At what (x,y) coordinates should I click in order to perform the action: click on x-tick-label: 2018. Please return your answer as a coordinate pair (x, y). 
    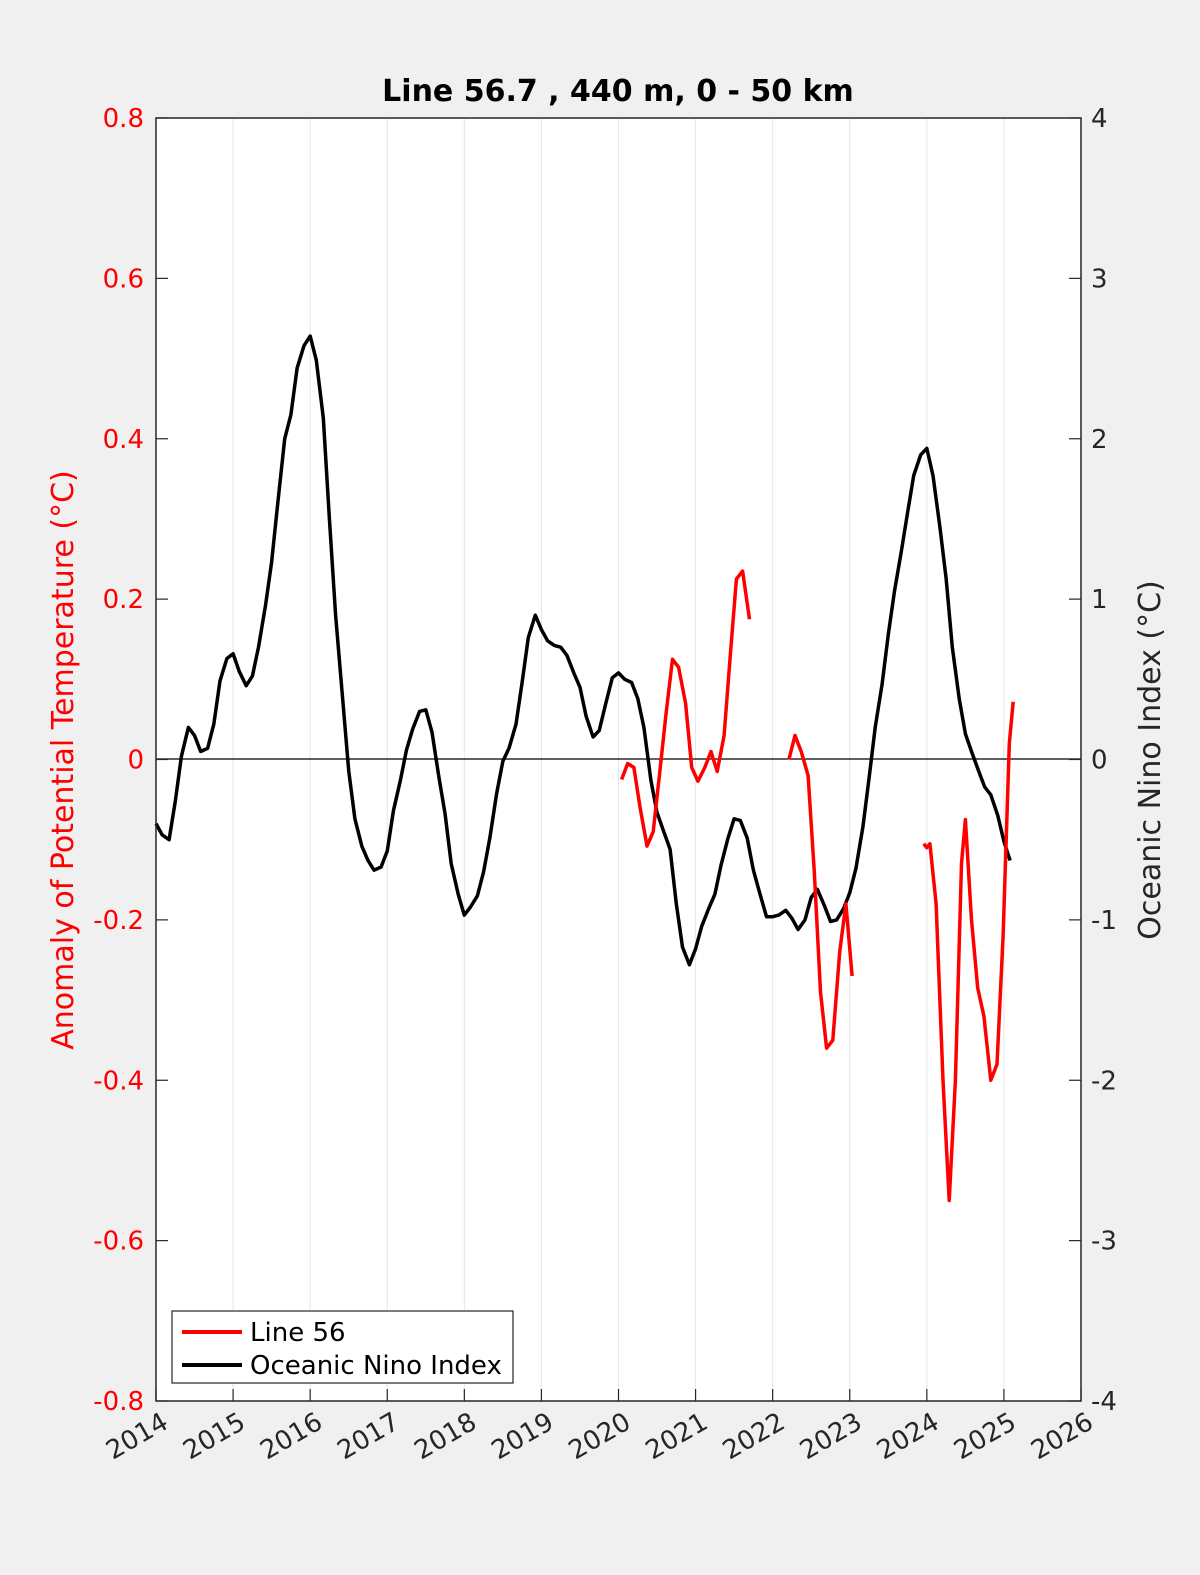
    Looking at the image, I should click on (446, 1436).